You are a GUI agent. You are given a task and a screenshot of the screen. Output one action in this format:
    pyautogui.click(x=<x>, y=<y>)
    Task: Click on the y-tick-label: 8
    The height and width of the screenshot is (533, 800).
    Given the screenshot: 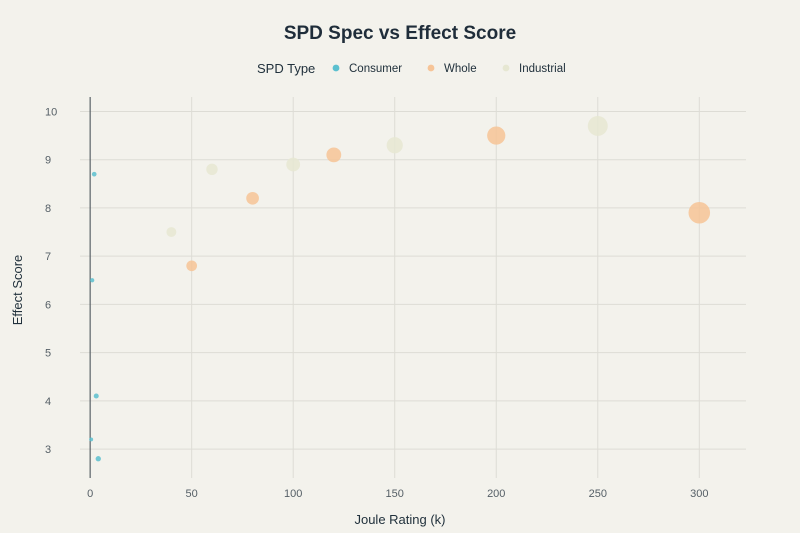 What is the action you would take?
    pyautogui.click(x=48, y=209)
    